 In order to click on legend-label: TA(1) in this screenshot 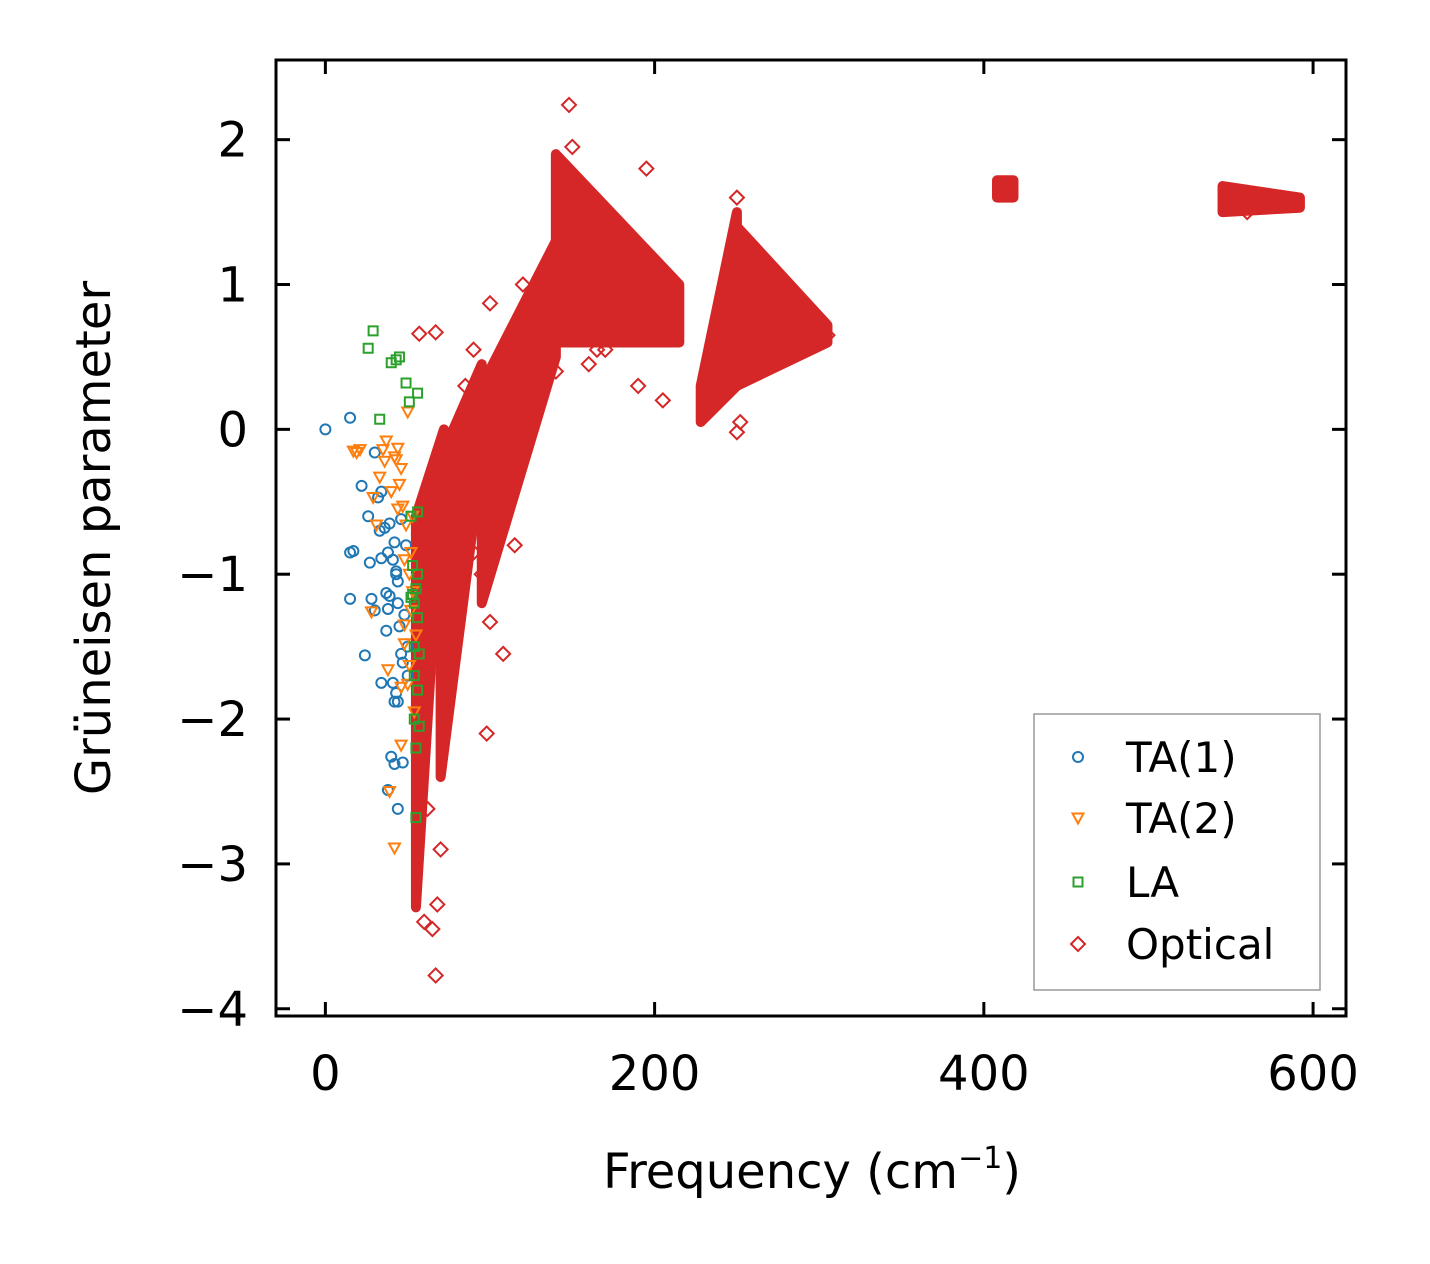, I will do `click(1181, 757)`.